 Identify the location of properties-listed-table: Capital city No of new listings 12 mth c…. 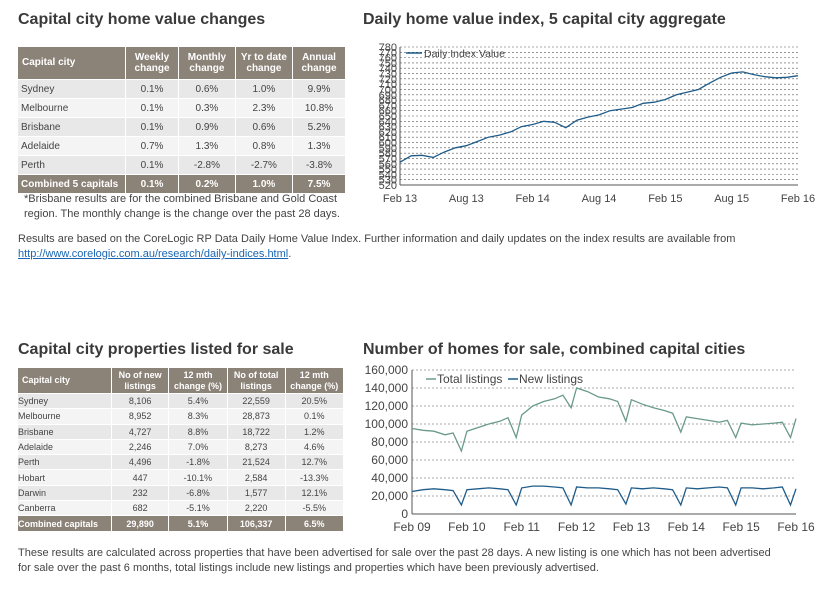
(181, 449).